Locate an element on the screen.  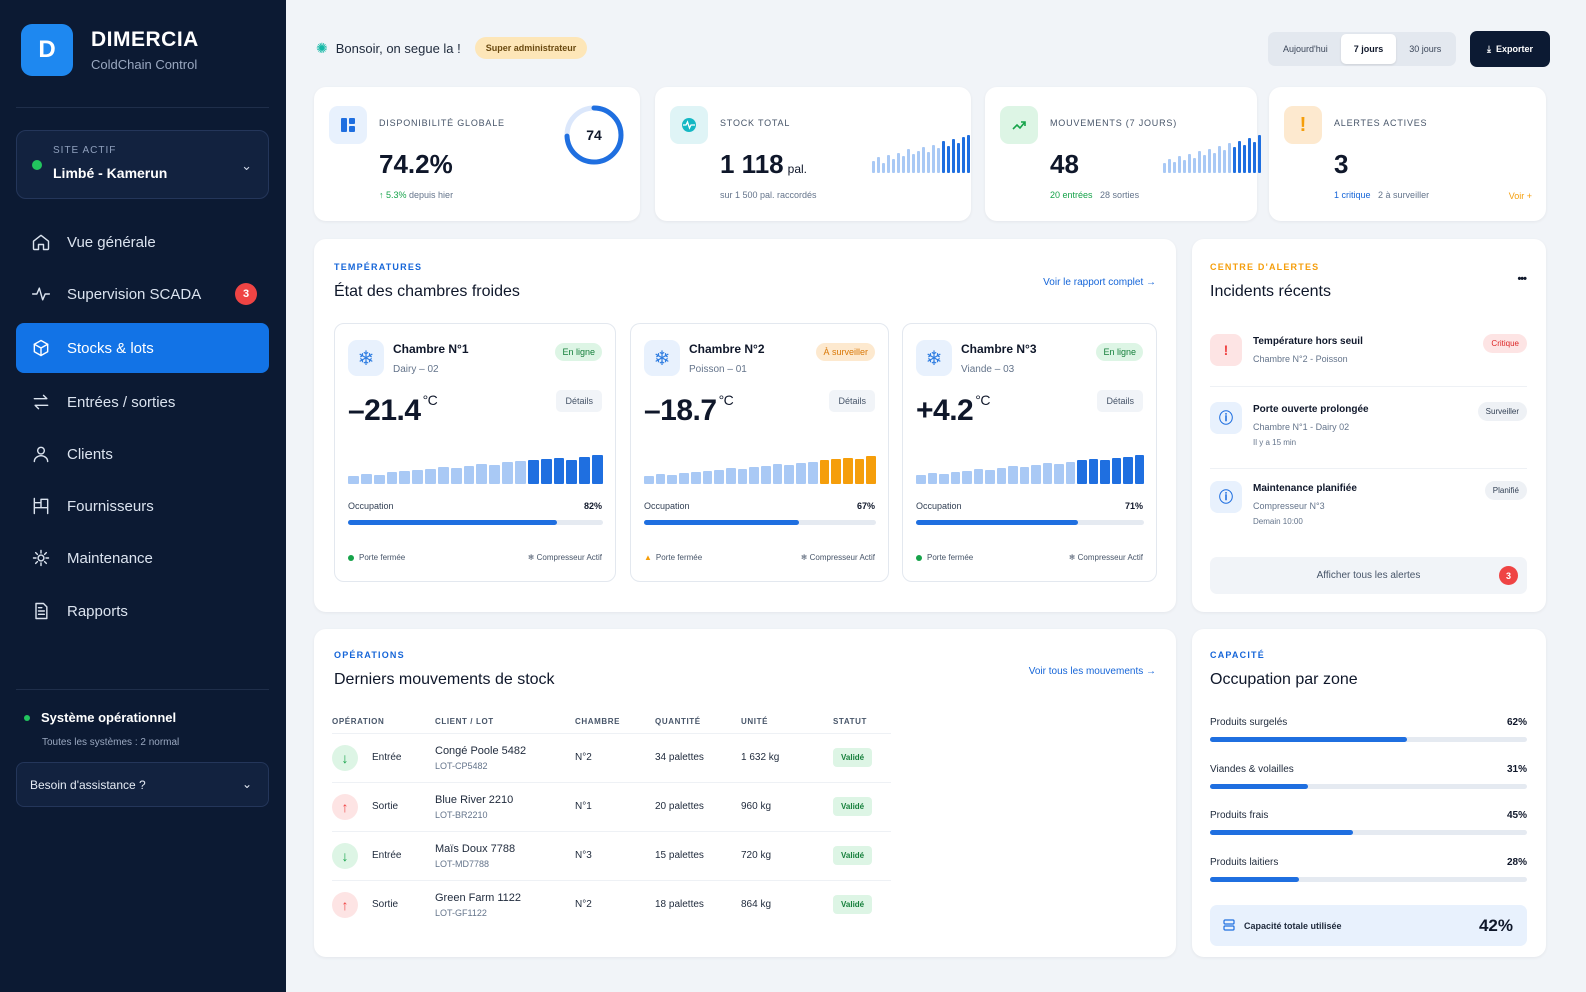
zone-label: Viandes & volailles is located at coordinates (1252, 769).